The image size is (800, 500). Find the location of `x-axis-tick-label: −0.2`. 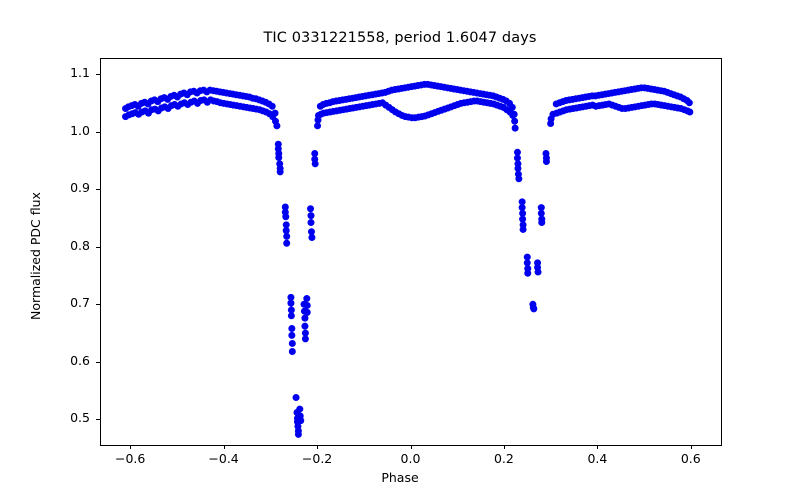

x-axis-tick-label: −0.2 is located at coordinates (317, 458).